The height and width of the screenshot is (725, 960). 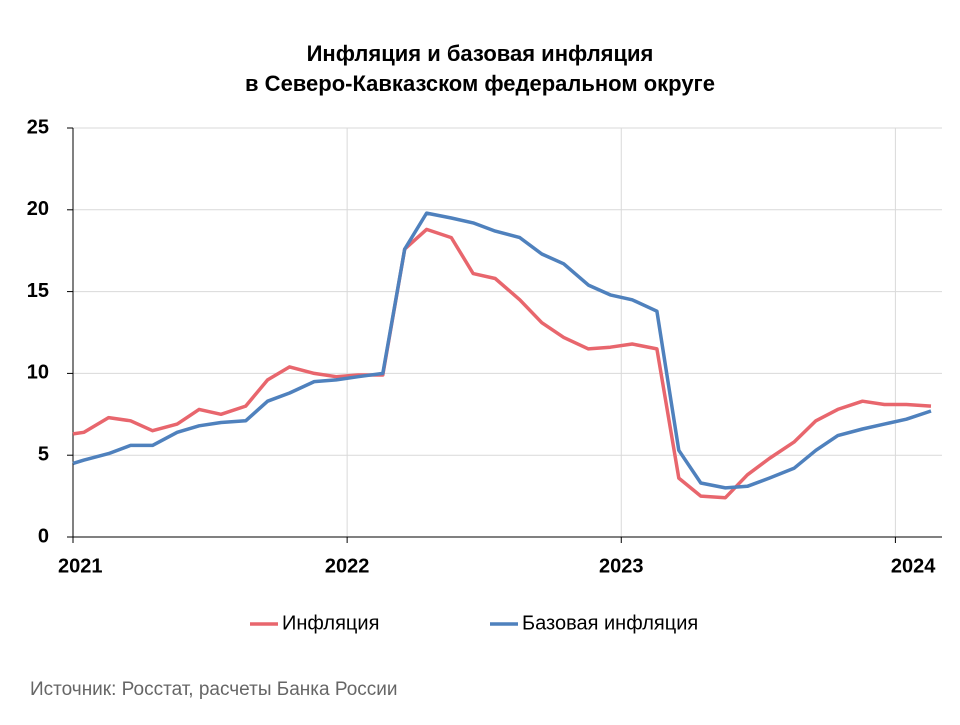 What do you see at coordinates (38, 291) in the screenshot?
I see `y-tick-label: 15` at bounding box center [38, 291].